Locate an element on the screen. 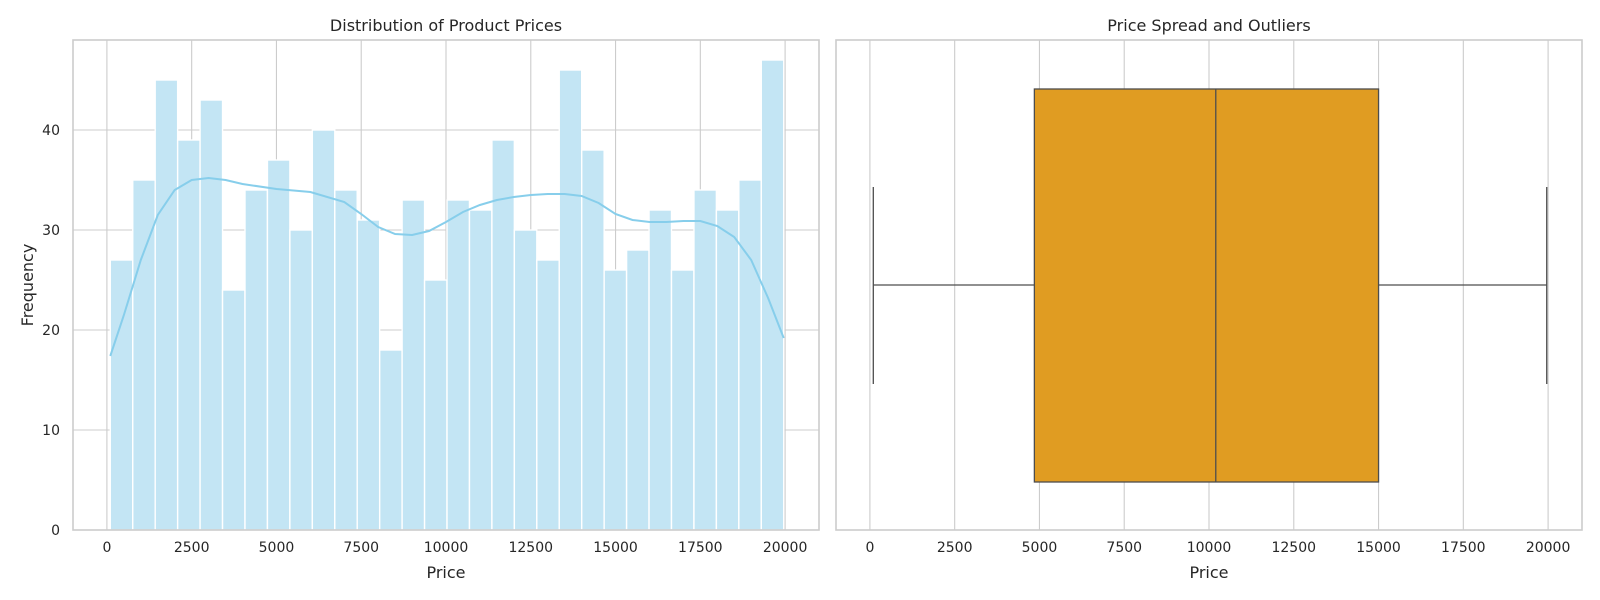  y-tick-label: 10 is located at coordinates (51, 431).